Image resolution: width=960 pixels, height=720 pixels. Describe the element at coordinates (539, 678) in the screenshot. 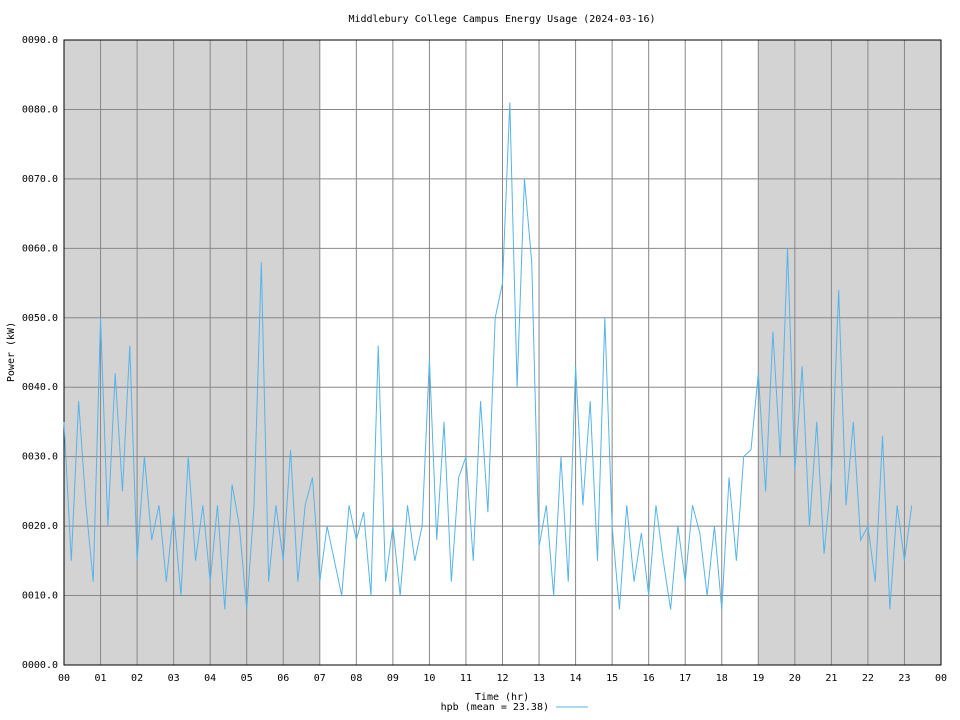

I see `x-tick-label: 13` at that location.